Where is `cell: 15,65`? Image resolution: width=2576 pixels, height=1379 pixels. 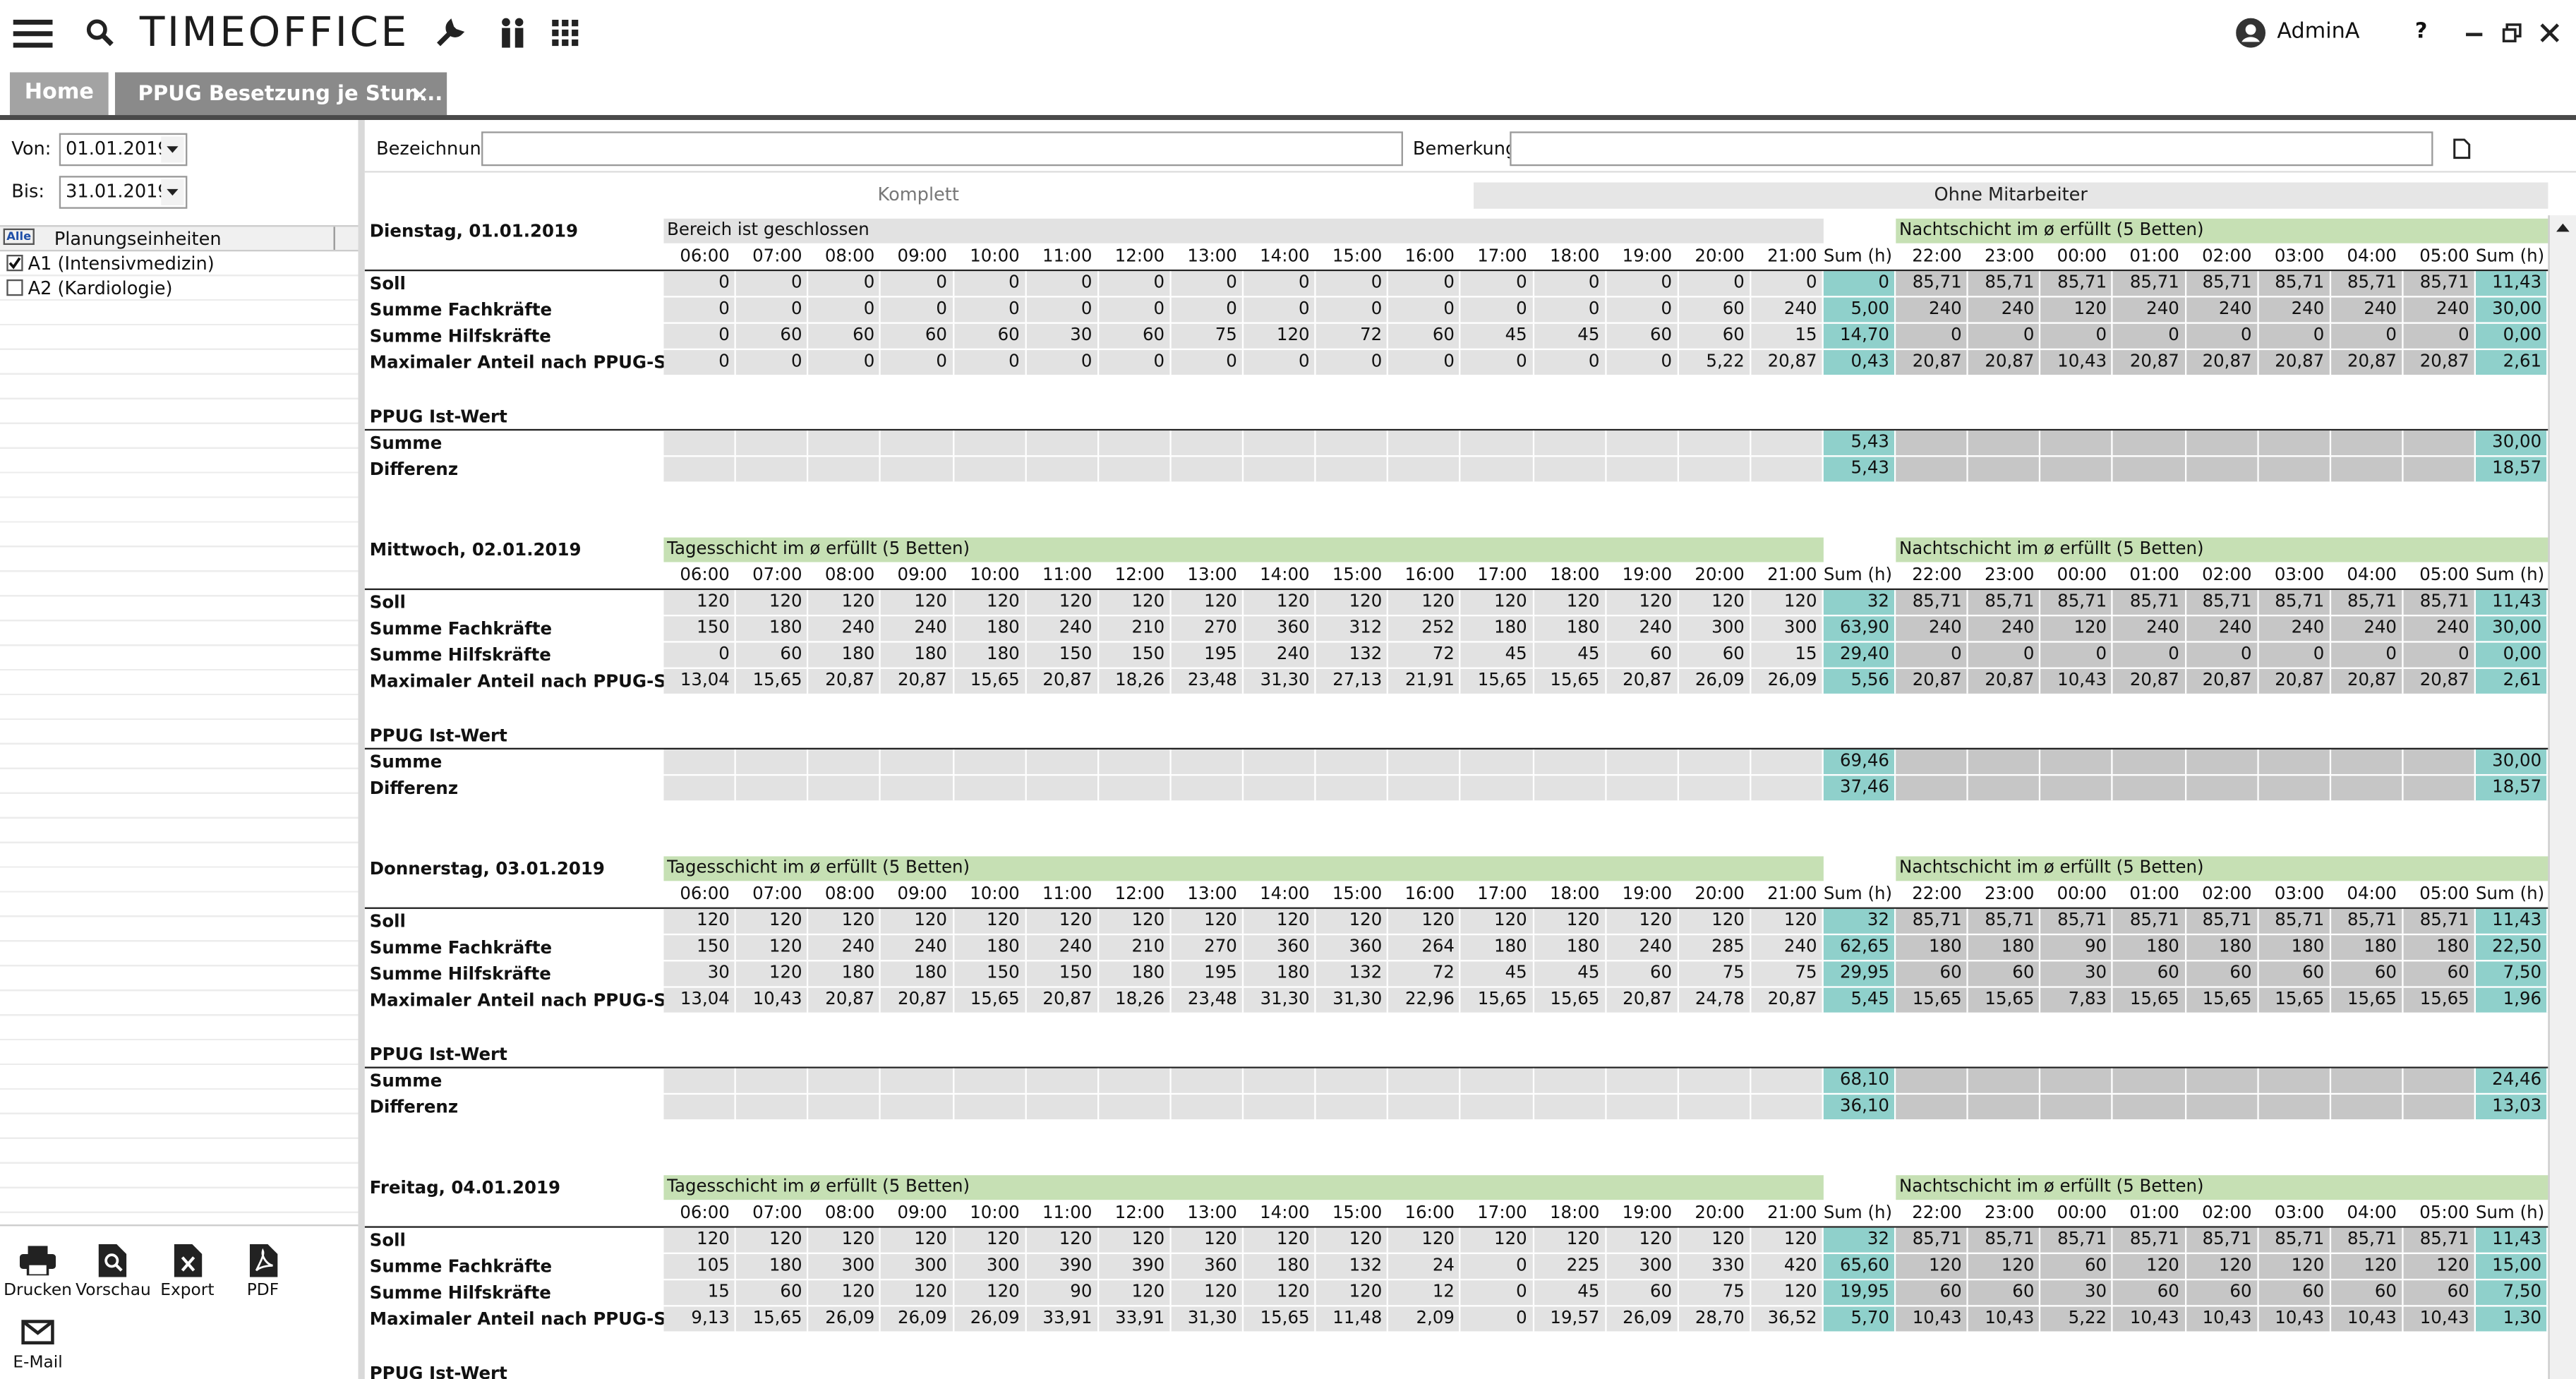 cell: 15,65 is located at coordinates (1280, 1319).